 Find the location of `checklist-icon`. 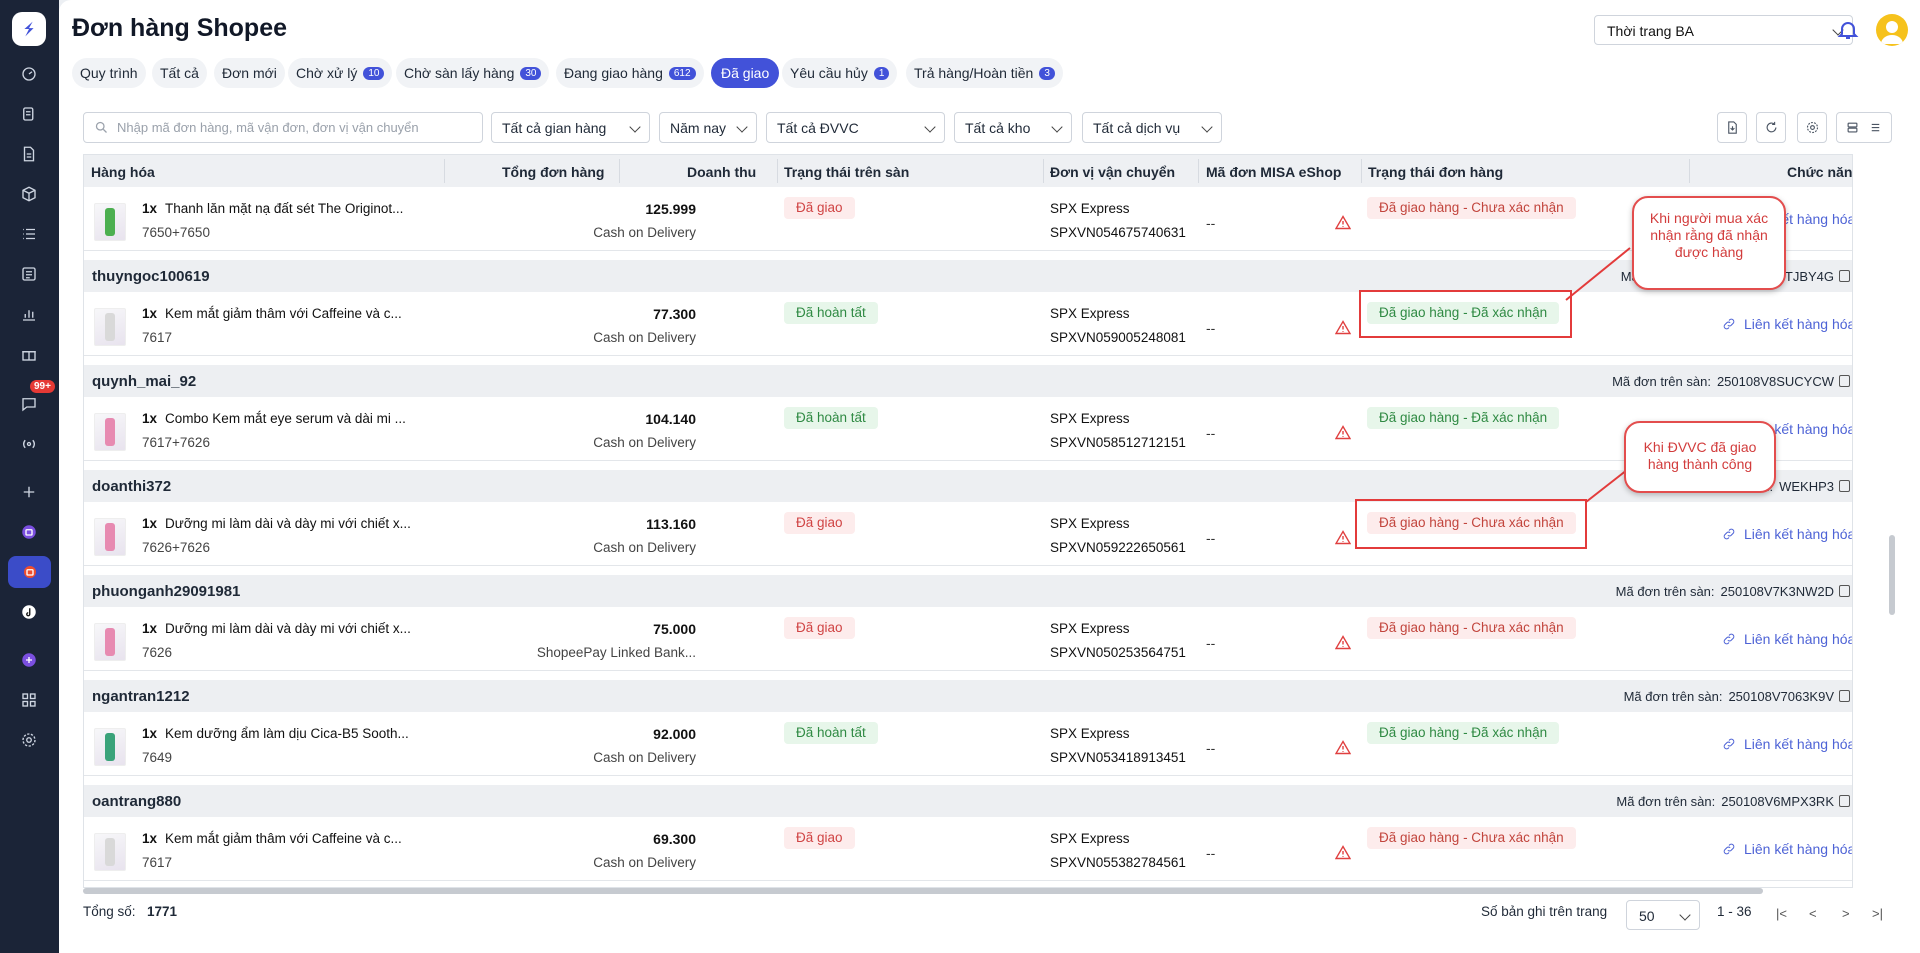

checklist-icon is located at coordinates (29, 274).